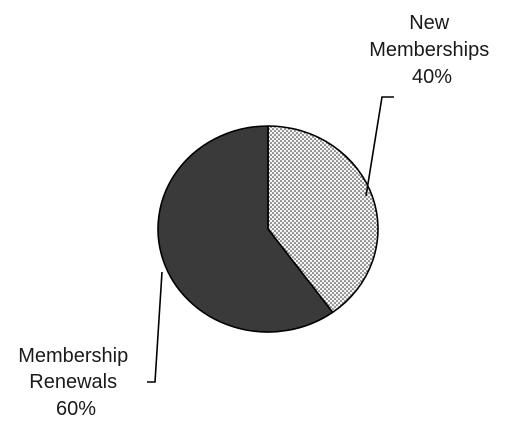 The width and height of the screenshot is (515, 424). Describe the element at coordinates (323, 219) in the screenshot. I see `pie-slice-new-memberships` at that location.